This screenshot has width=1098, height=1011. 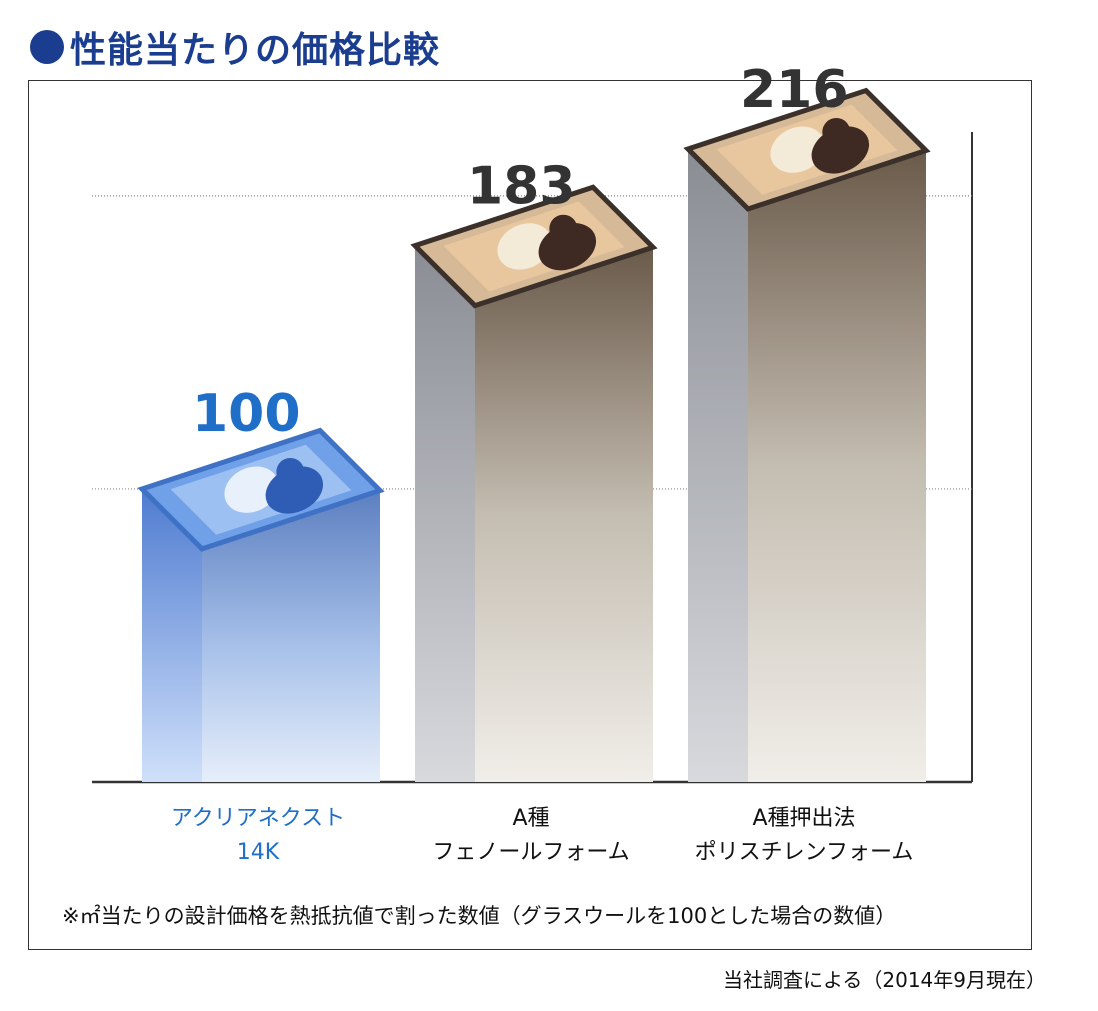 I want to click on value-label-3: 216, so click(x=794, y=90).